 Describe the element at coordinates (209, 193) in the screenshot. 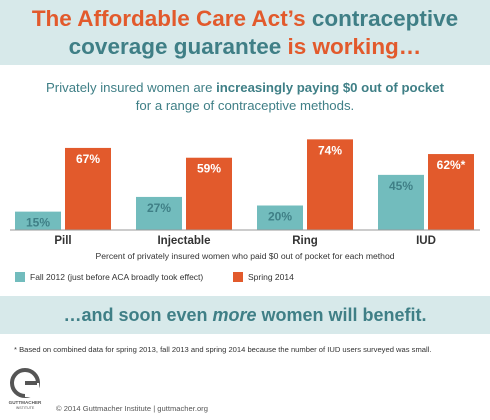

I see `bar-injectable-spring-2014` at that location.